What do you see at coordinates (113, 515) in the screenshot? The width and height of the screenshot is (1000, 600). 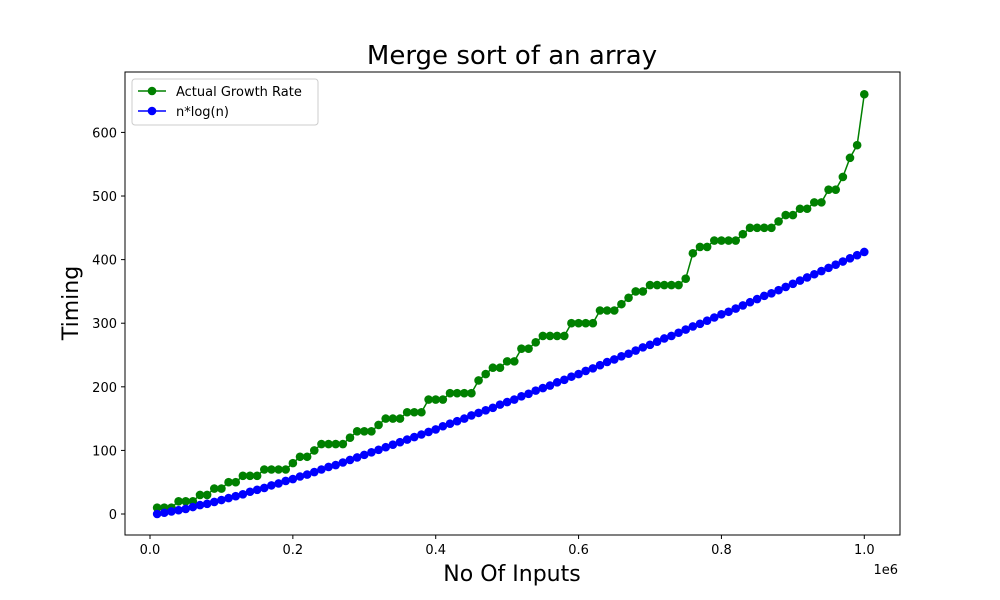 I see `y-tick-label: 0` at bounding box center [113, 515].